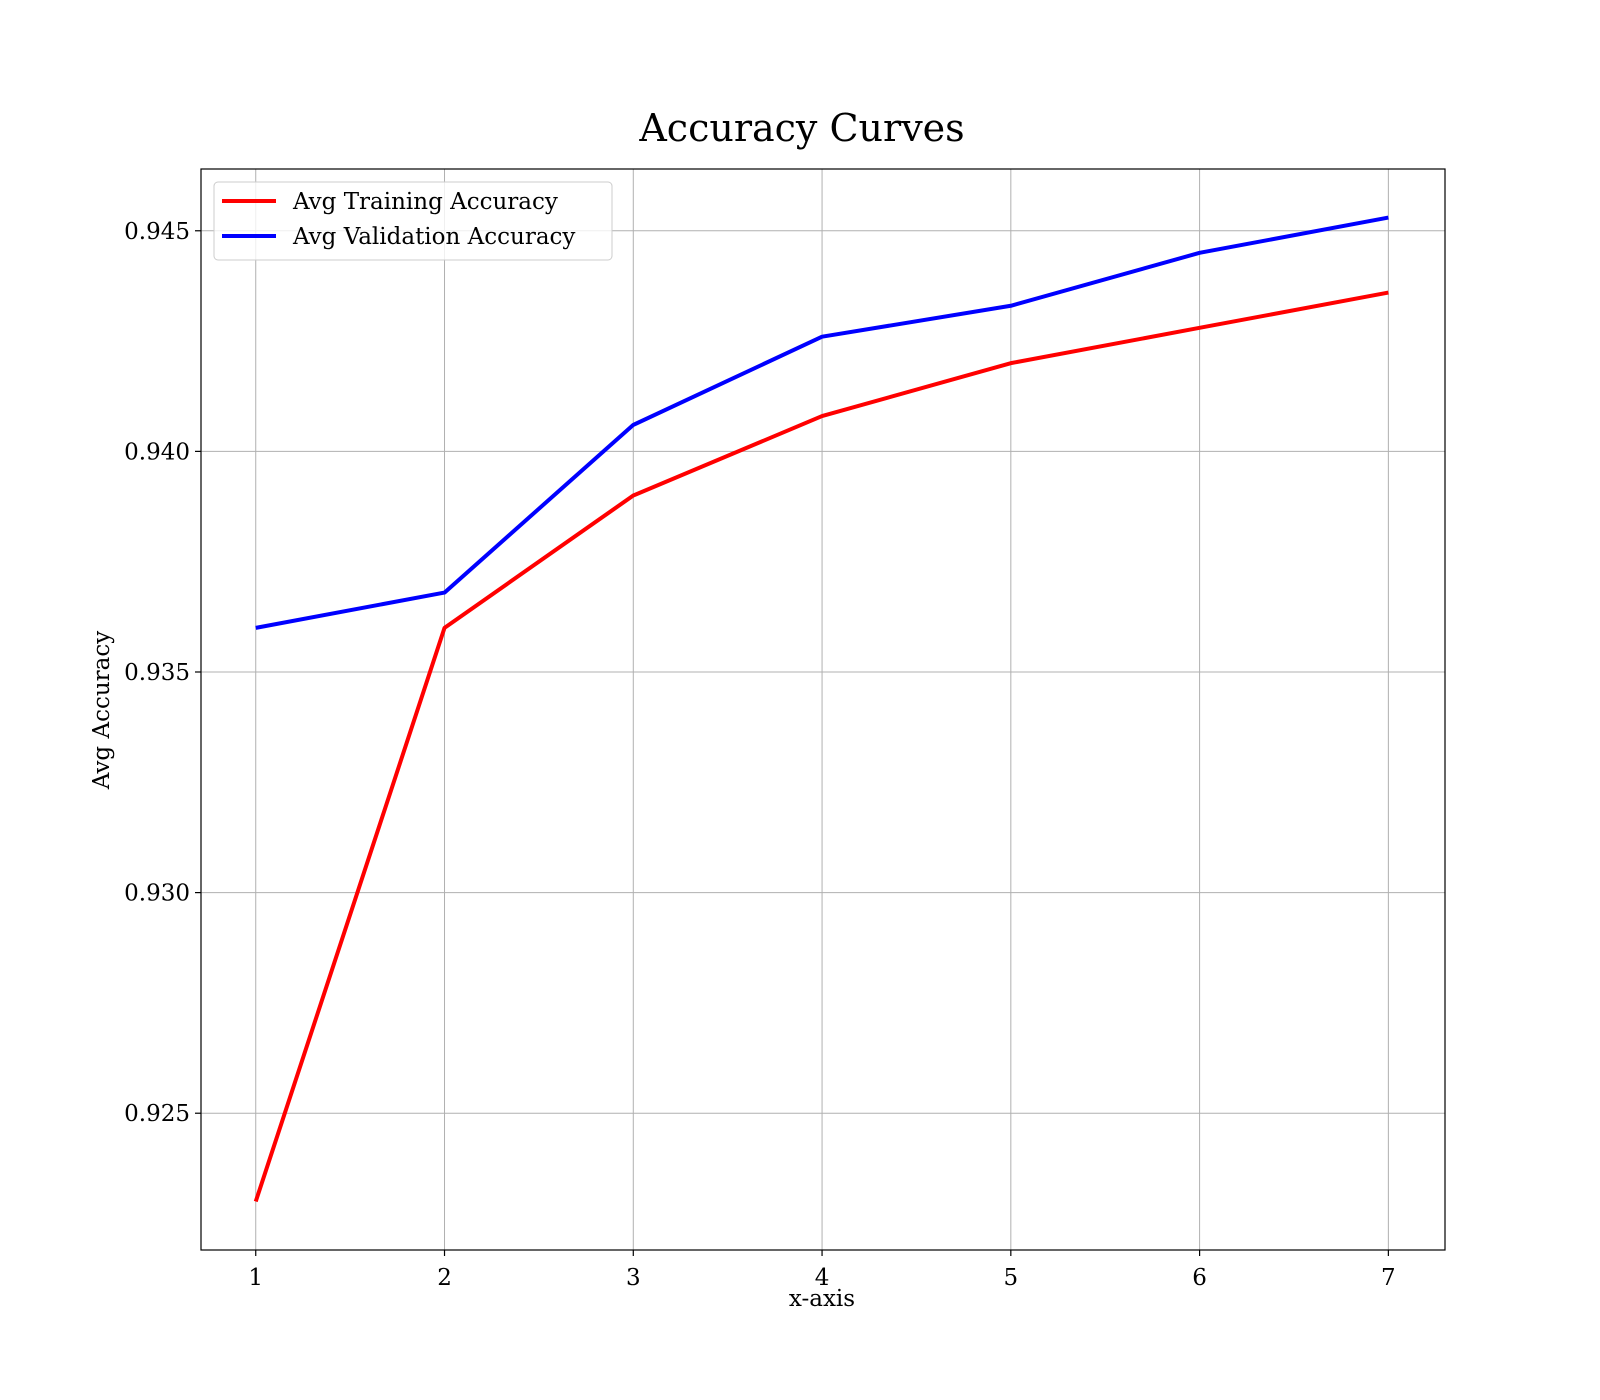 This screenshot has height=1400, width=1600. Describe the element at coordinates (633, 1278) in the screenshot. I see `x-tick-label: 3` at that location.